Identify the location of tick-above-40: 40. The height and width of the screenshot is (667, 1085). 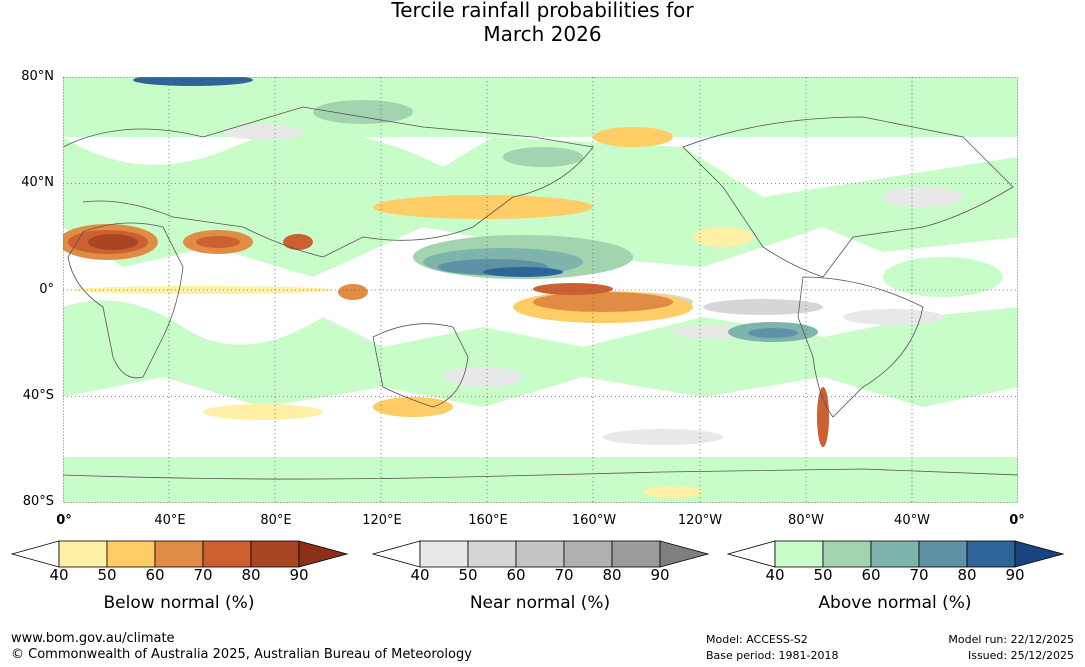
(775, 575).